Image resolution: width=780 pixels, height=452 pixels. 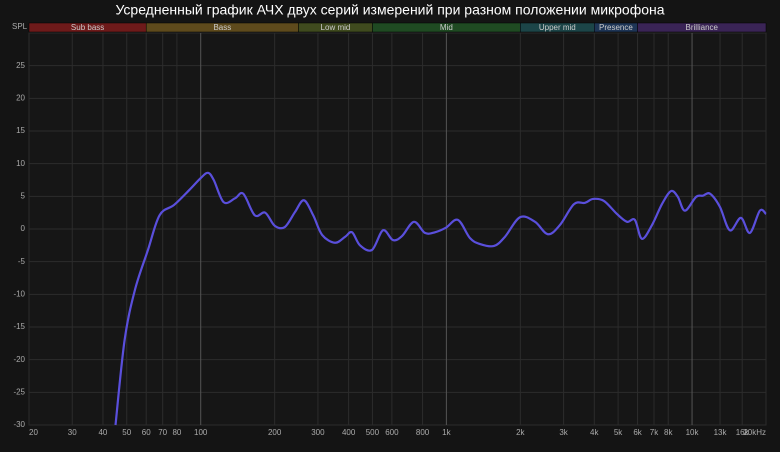 What do you see at coordinates (146, 432) in the screenshot?
I see `x-tick-label: 60` at bounding box center [146, 432].